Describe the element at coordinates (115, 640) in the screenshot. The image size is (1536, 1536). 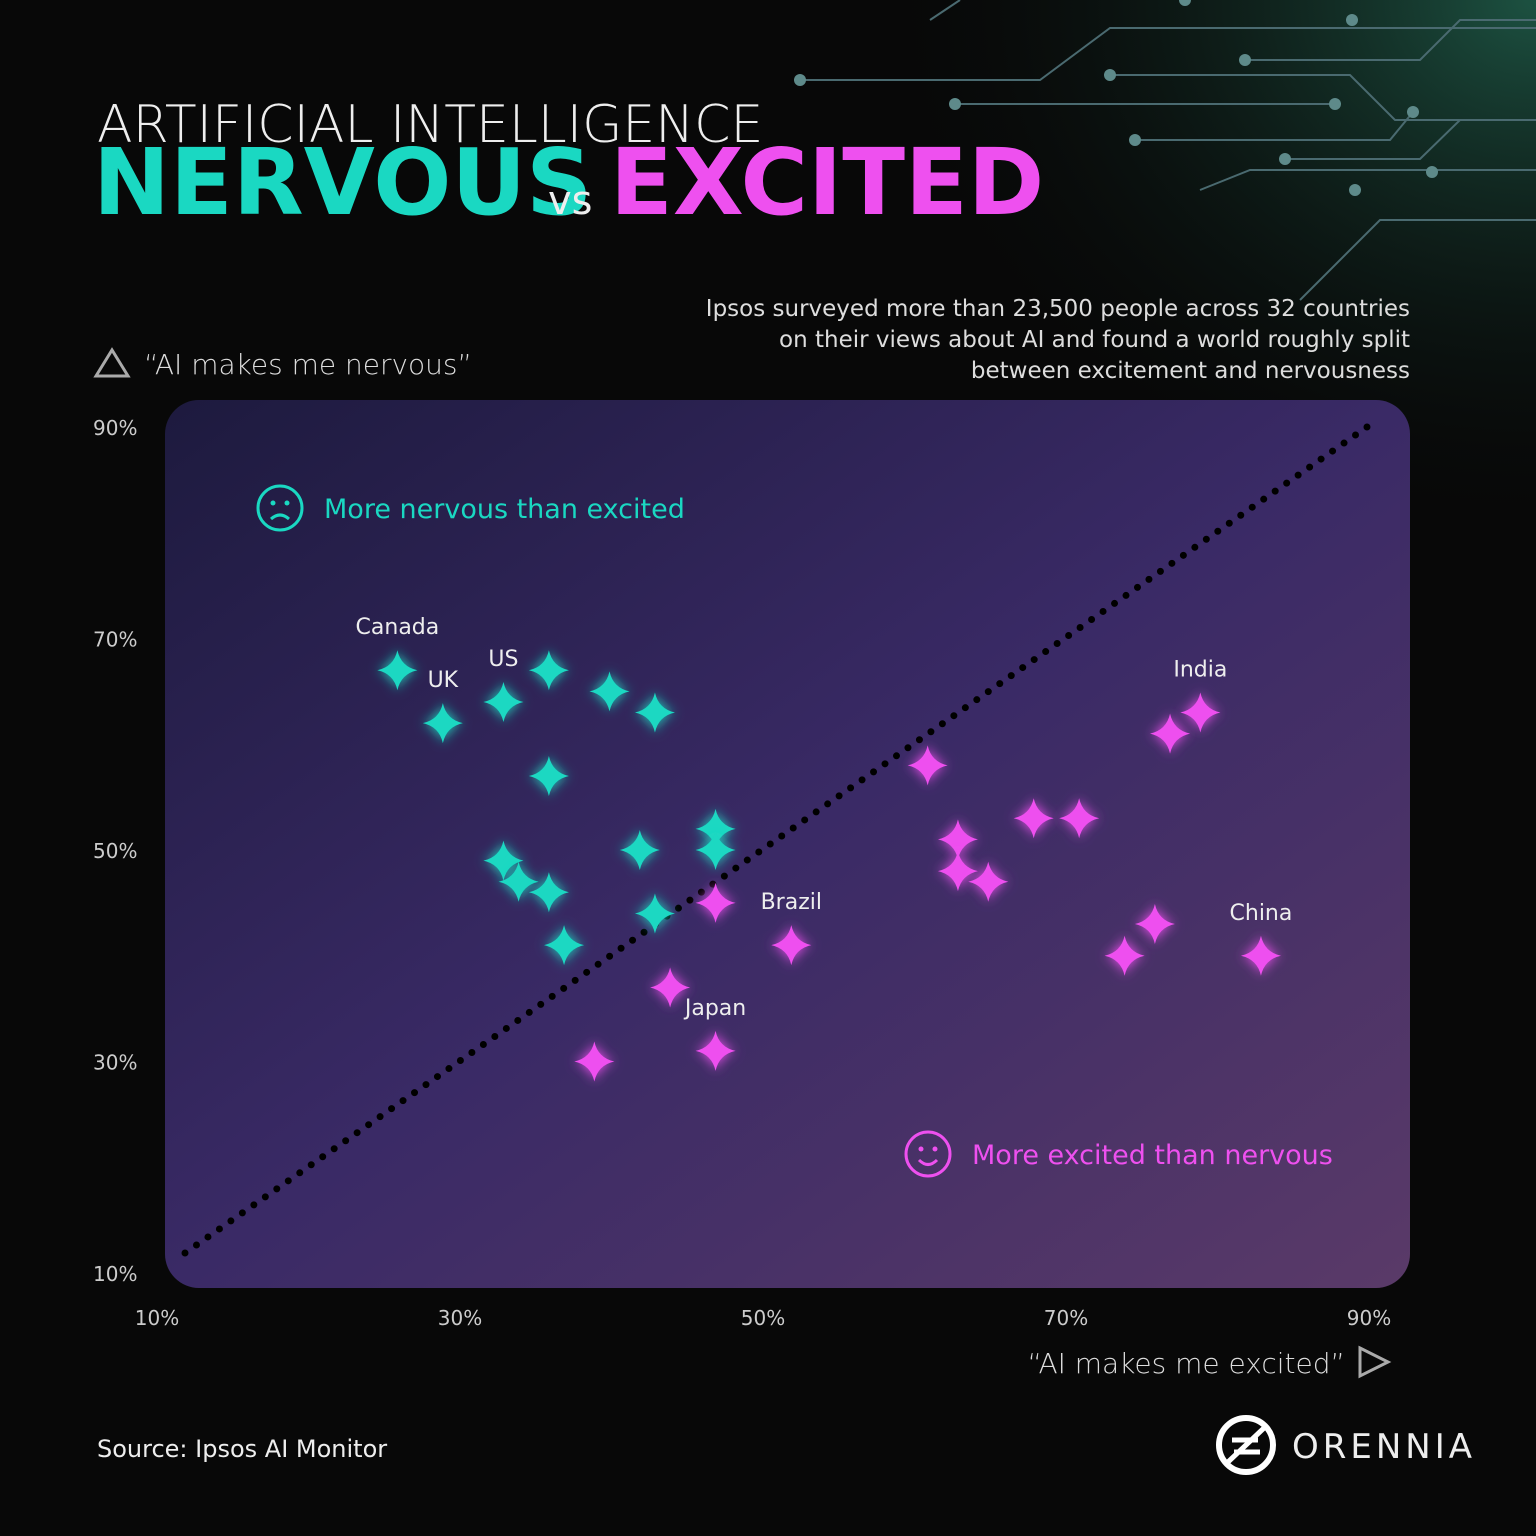
I see `y-tick-label: 70%` at that location.